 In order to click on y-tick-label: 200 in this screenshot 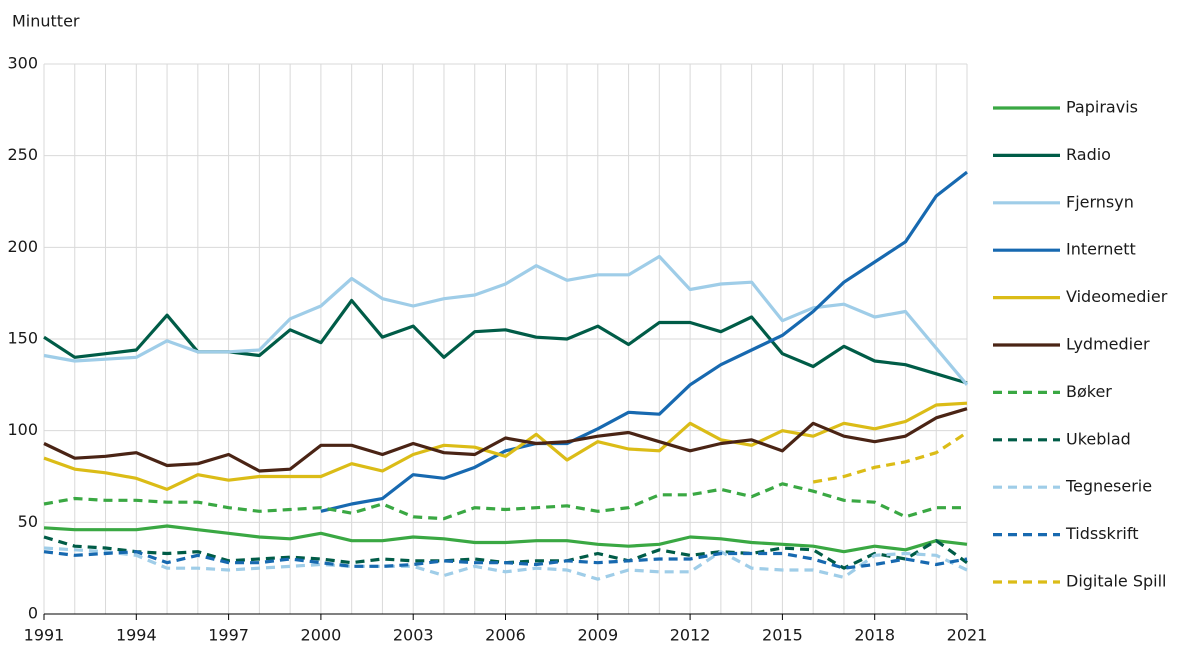, I will do `click(22, 246)`.